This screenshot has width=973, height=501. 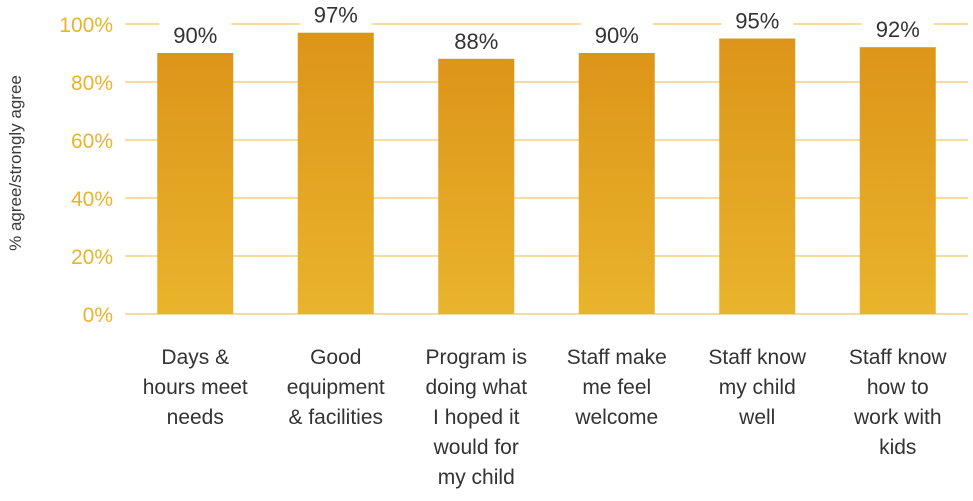 I want to click on y-tick-label: 100%, so click(x=86, y=25).